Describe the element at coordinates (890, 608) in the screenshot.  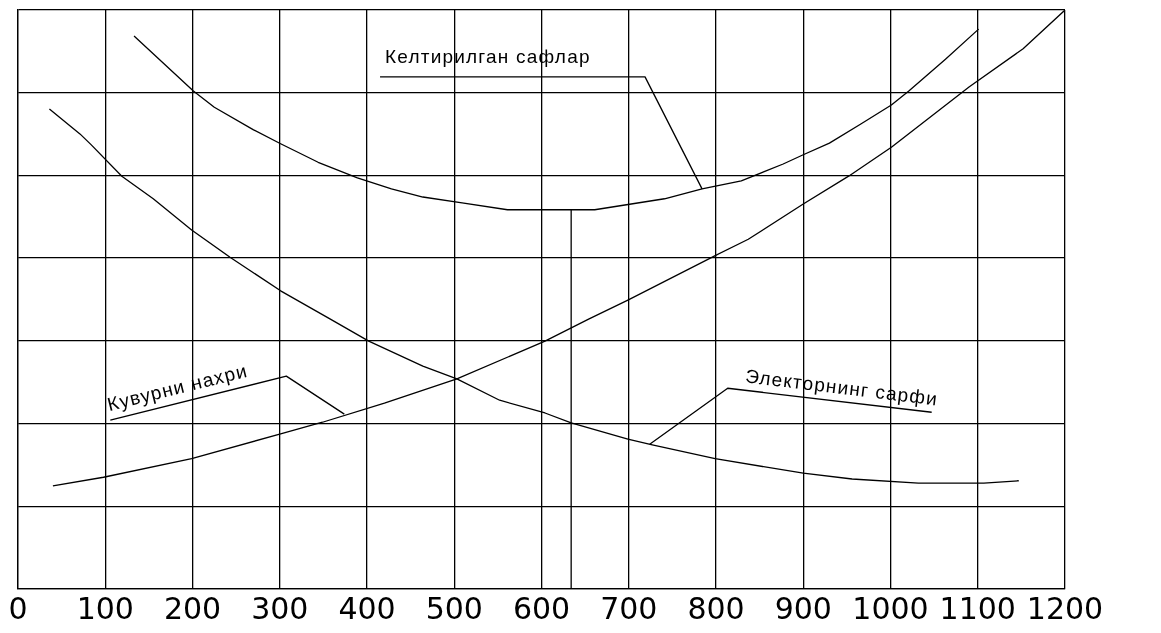
I see `x-tick-label: 1000` at that location.